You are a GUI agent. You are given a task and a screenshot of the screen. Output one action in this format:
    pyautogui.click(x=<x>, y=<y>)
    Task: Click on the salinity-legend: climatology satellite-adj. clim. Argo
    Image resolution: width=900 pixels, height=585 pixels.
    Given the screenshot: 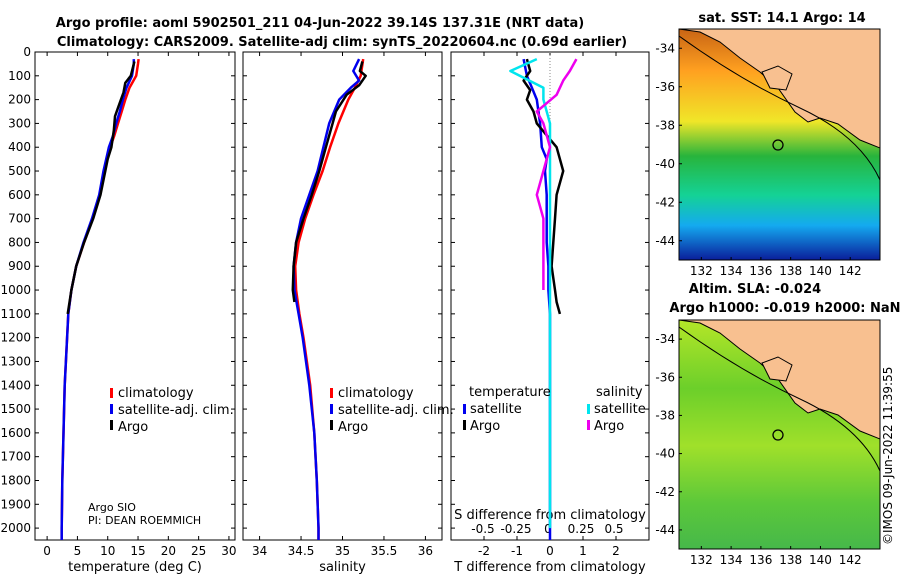 What is the action you would take?
    pyautogui.click(x=392, y=410)
    